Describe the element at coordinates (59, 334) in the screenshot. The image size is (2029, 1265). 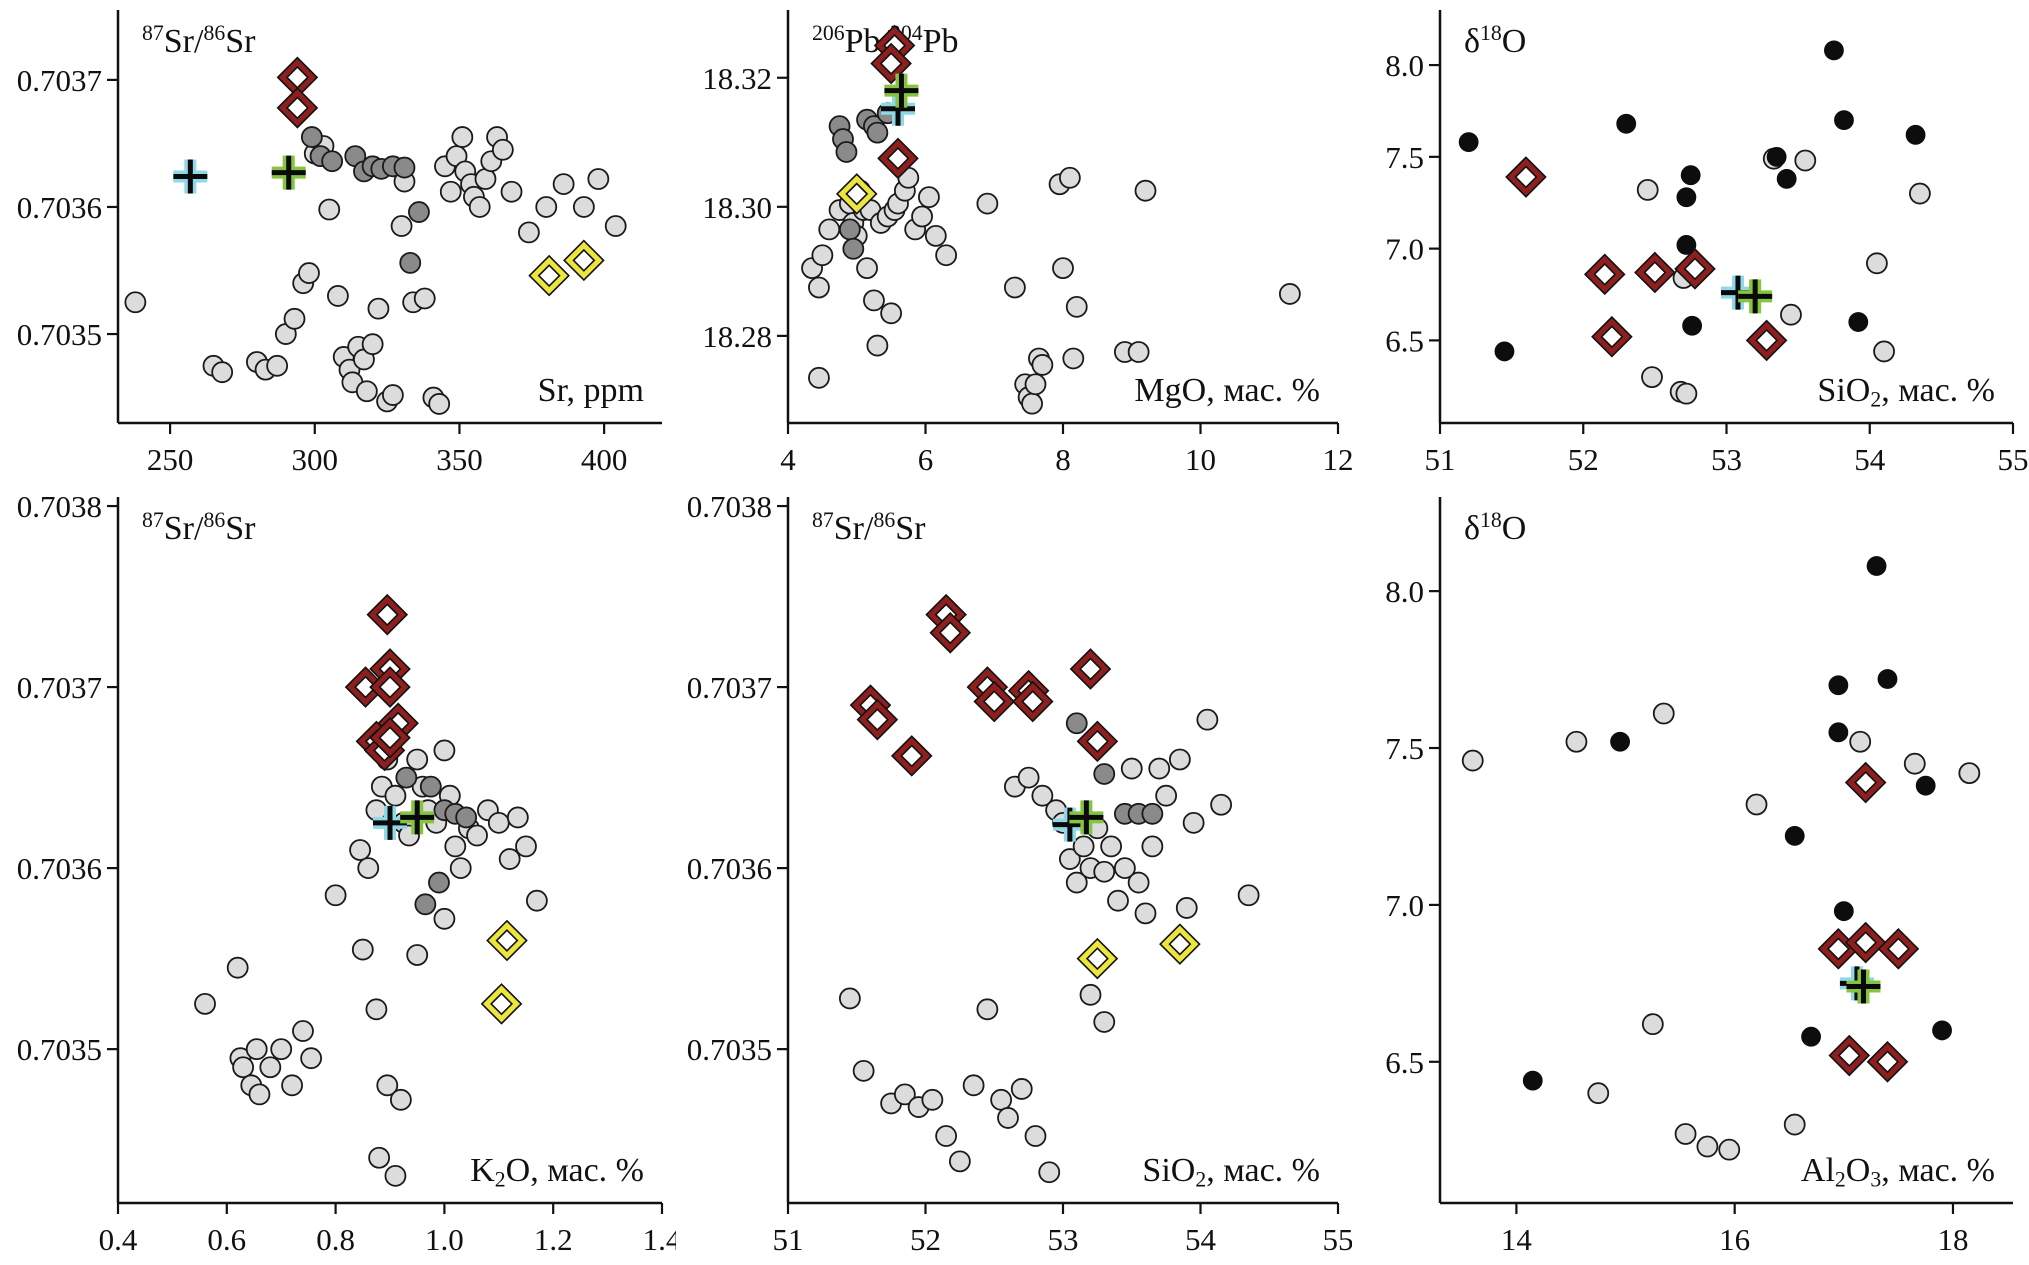
I see `y-tick-label: 0.7035` at that location.